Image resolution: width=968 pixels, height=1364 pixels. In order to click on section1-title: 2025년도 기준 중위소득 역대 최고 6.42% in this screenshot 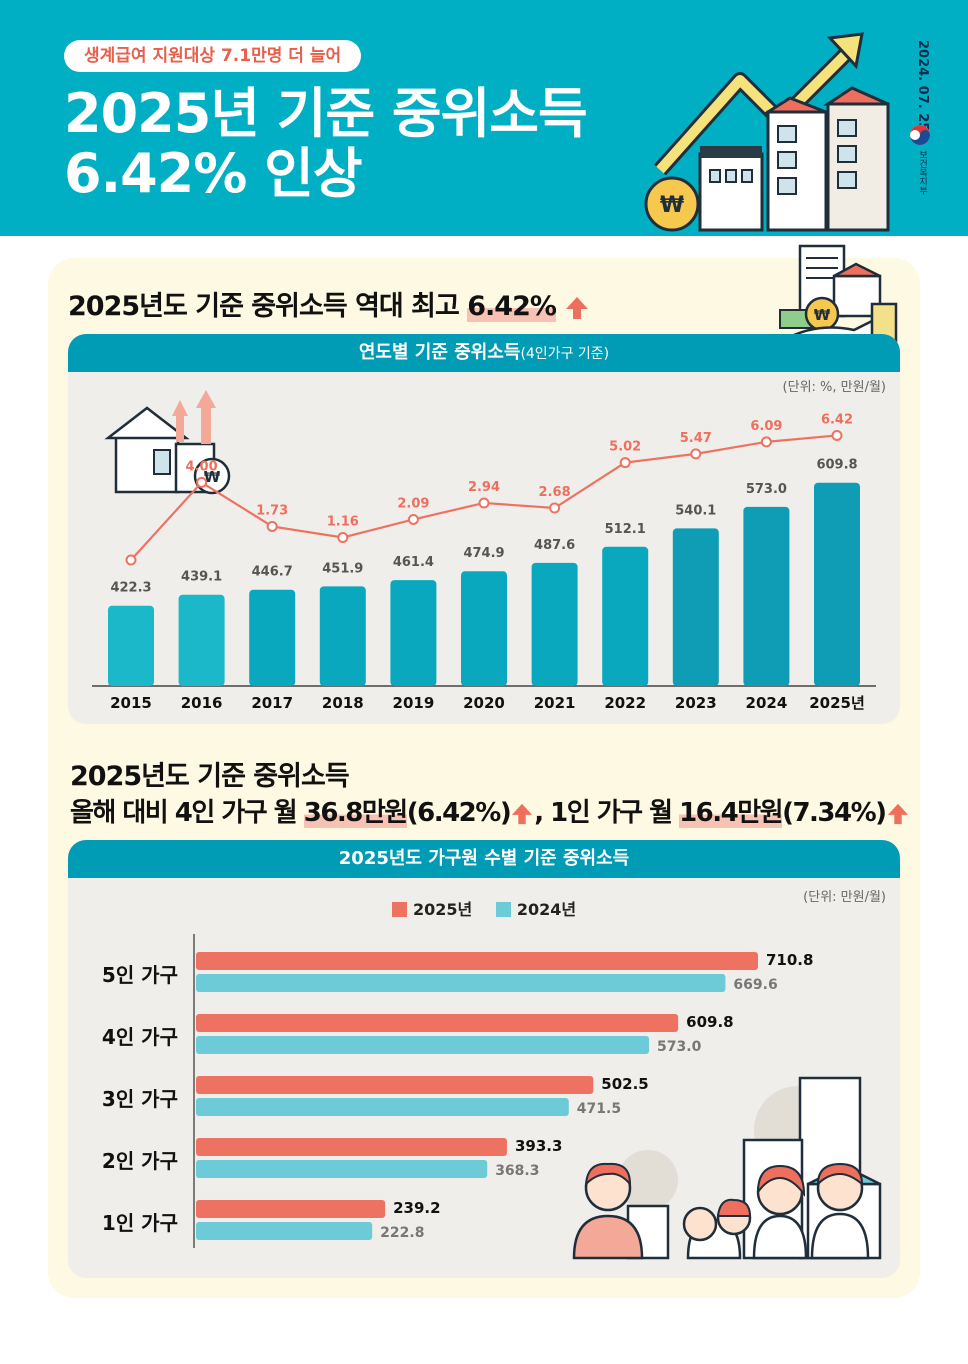, I will do `click(329, 303)`.